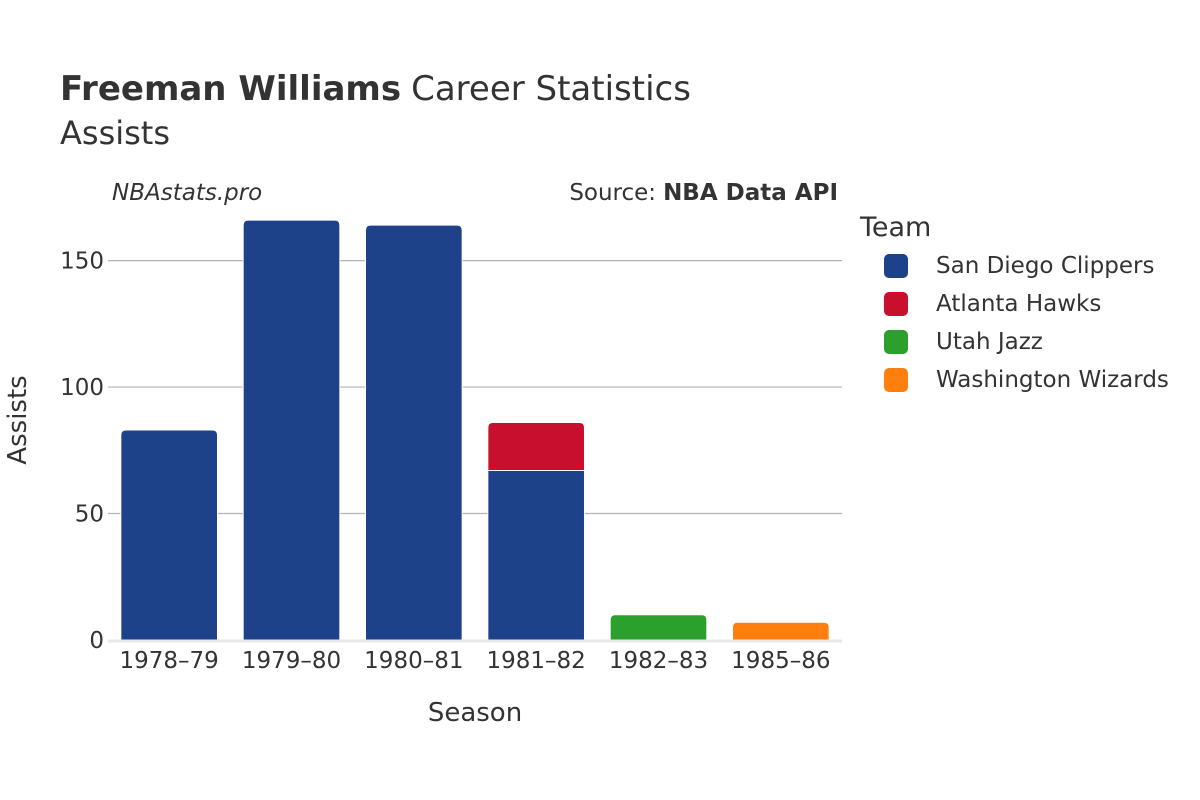  Describe the element at coordinates (413, 661) in the screenshot. I see `x-tick-label: 1980–81` at that location.